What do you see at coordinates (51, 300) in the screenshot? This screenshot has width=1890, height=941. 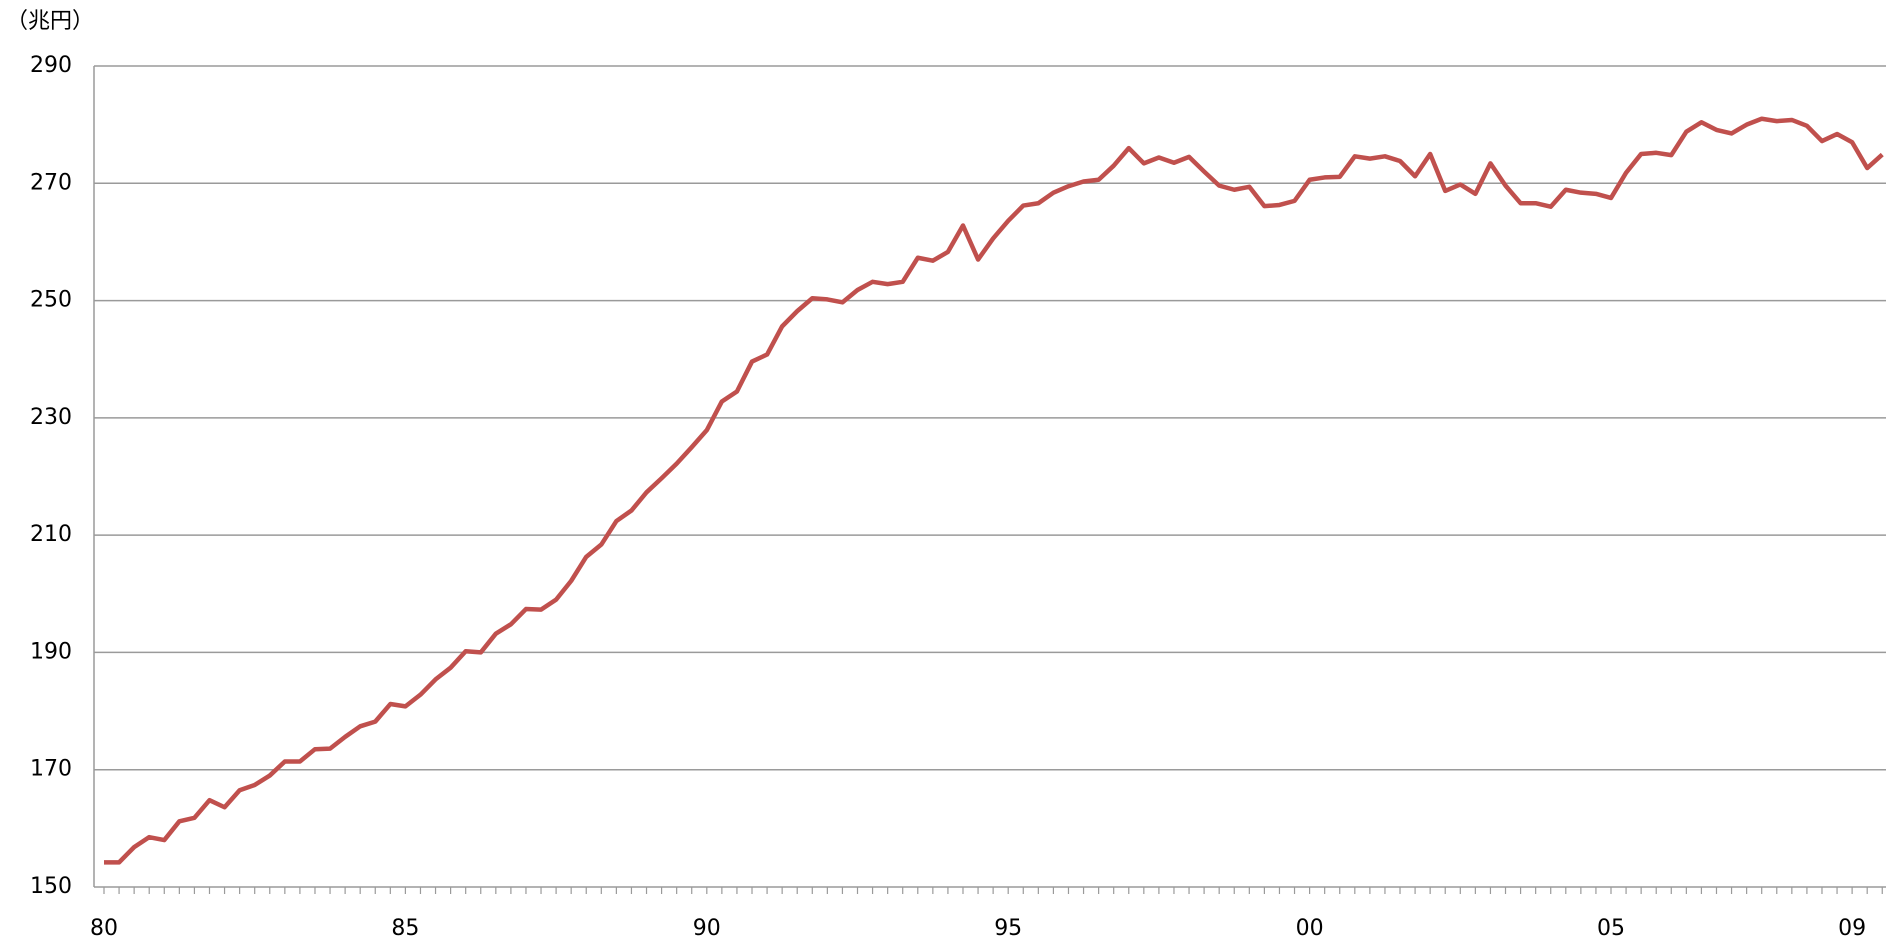 I see `y-tick-label: 250` at bounding box center [51, 300].